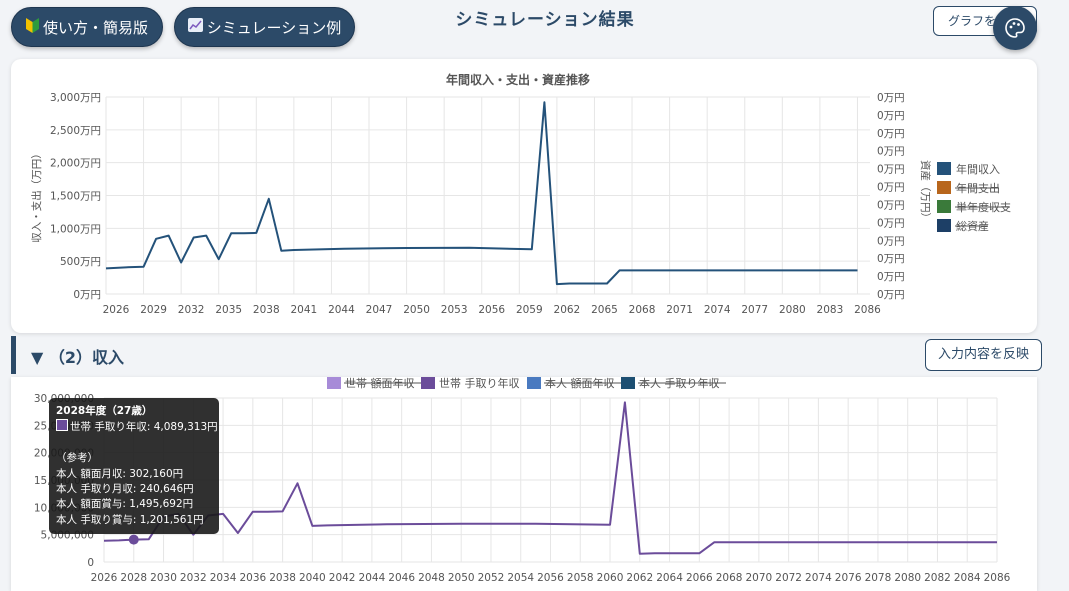 The height and width of the screenshot is (591, 1069). Describe the element at coordinates (252, 578) in the screenshot. I see `x-tick-label: 2036` at that location.